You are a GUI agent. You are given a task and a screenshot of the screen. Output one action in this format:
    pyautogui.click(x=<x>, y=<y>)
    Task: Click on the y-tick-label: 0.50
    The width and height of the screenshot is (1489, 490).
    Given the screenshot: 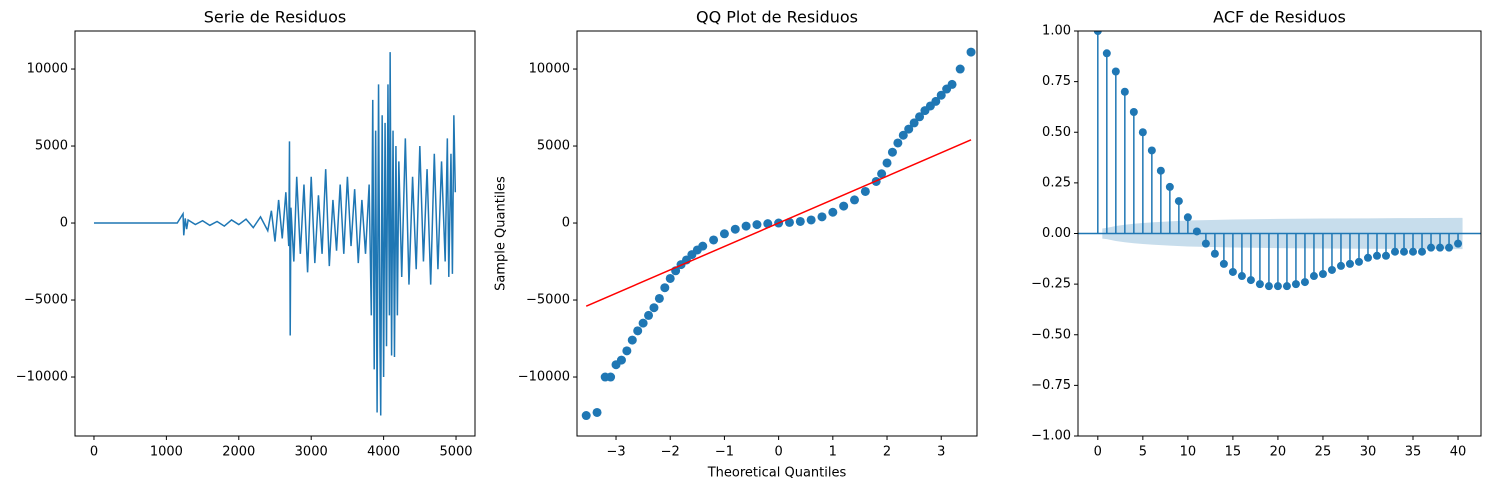 What is the action you would take?
    pyautogui.click(x=1056, y=132)
    